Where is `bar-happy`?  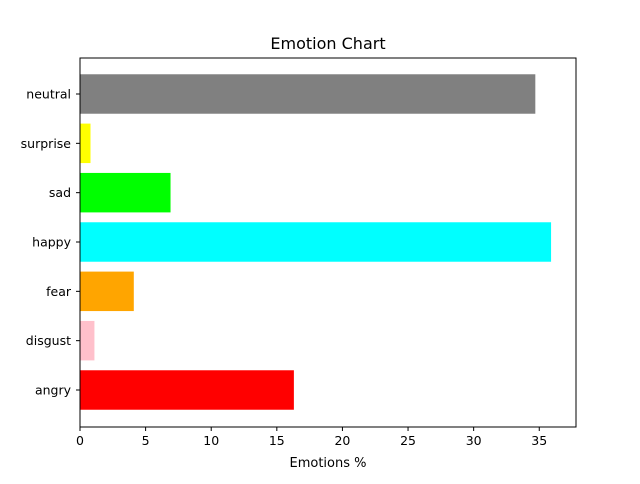
bar-happy is located at coordinates (316, 242).